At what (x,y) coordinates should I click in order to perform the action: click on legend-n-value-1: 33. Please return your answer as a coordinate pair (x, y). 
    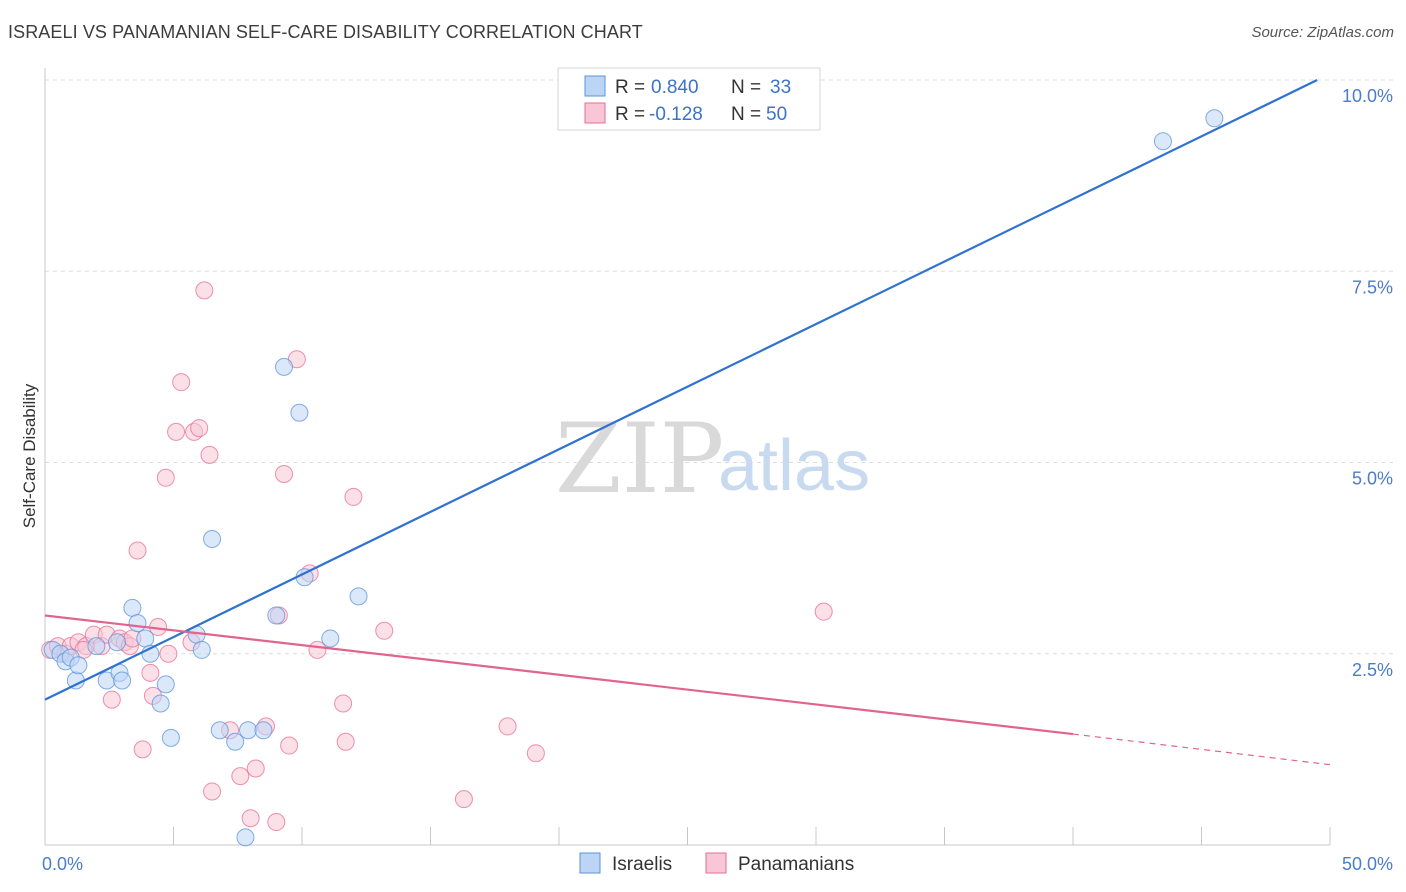
    Looking at the image, I should click on (780, 87).